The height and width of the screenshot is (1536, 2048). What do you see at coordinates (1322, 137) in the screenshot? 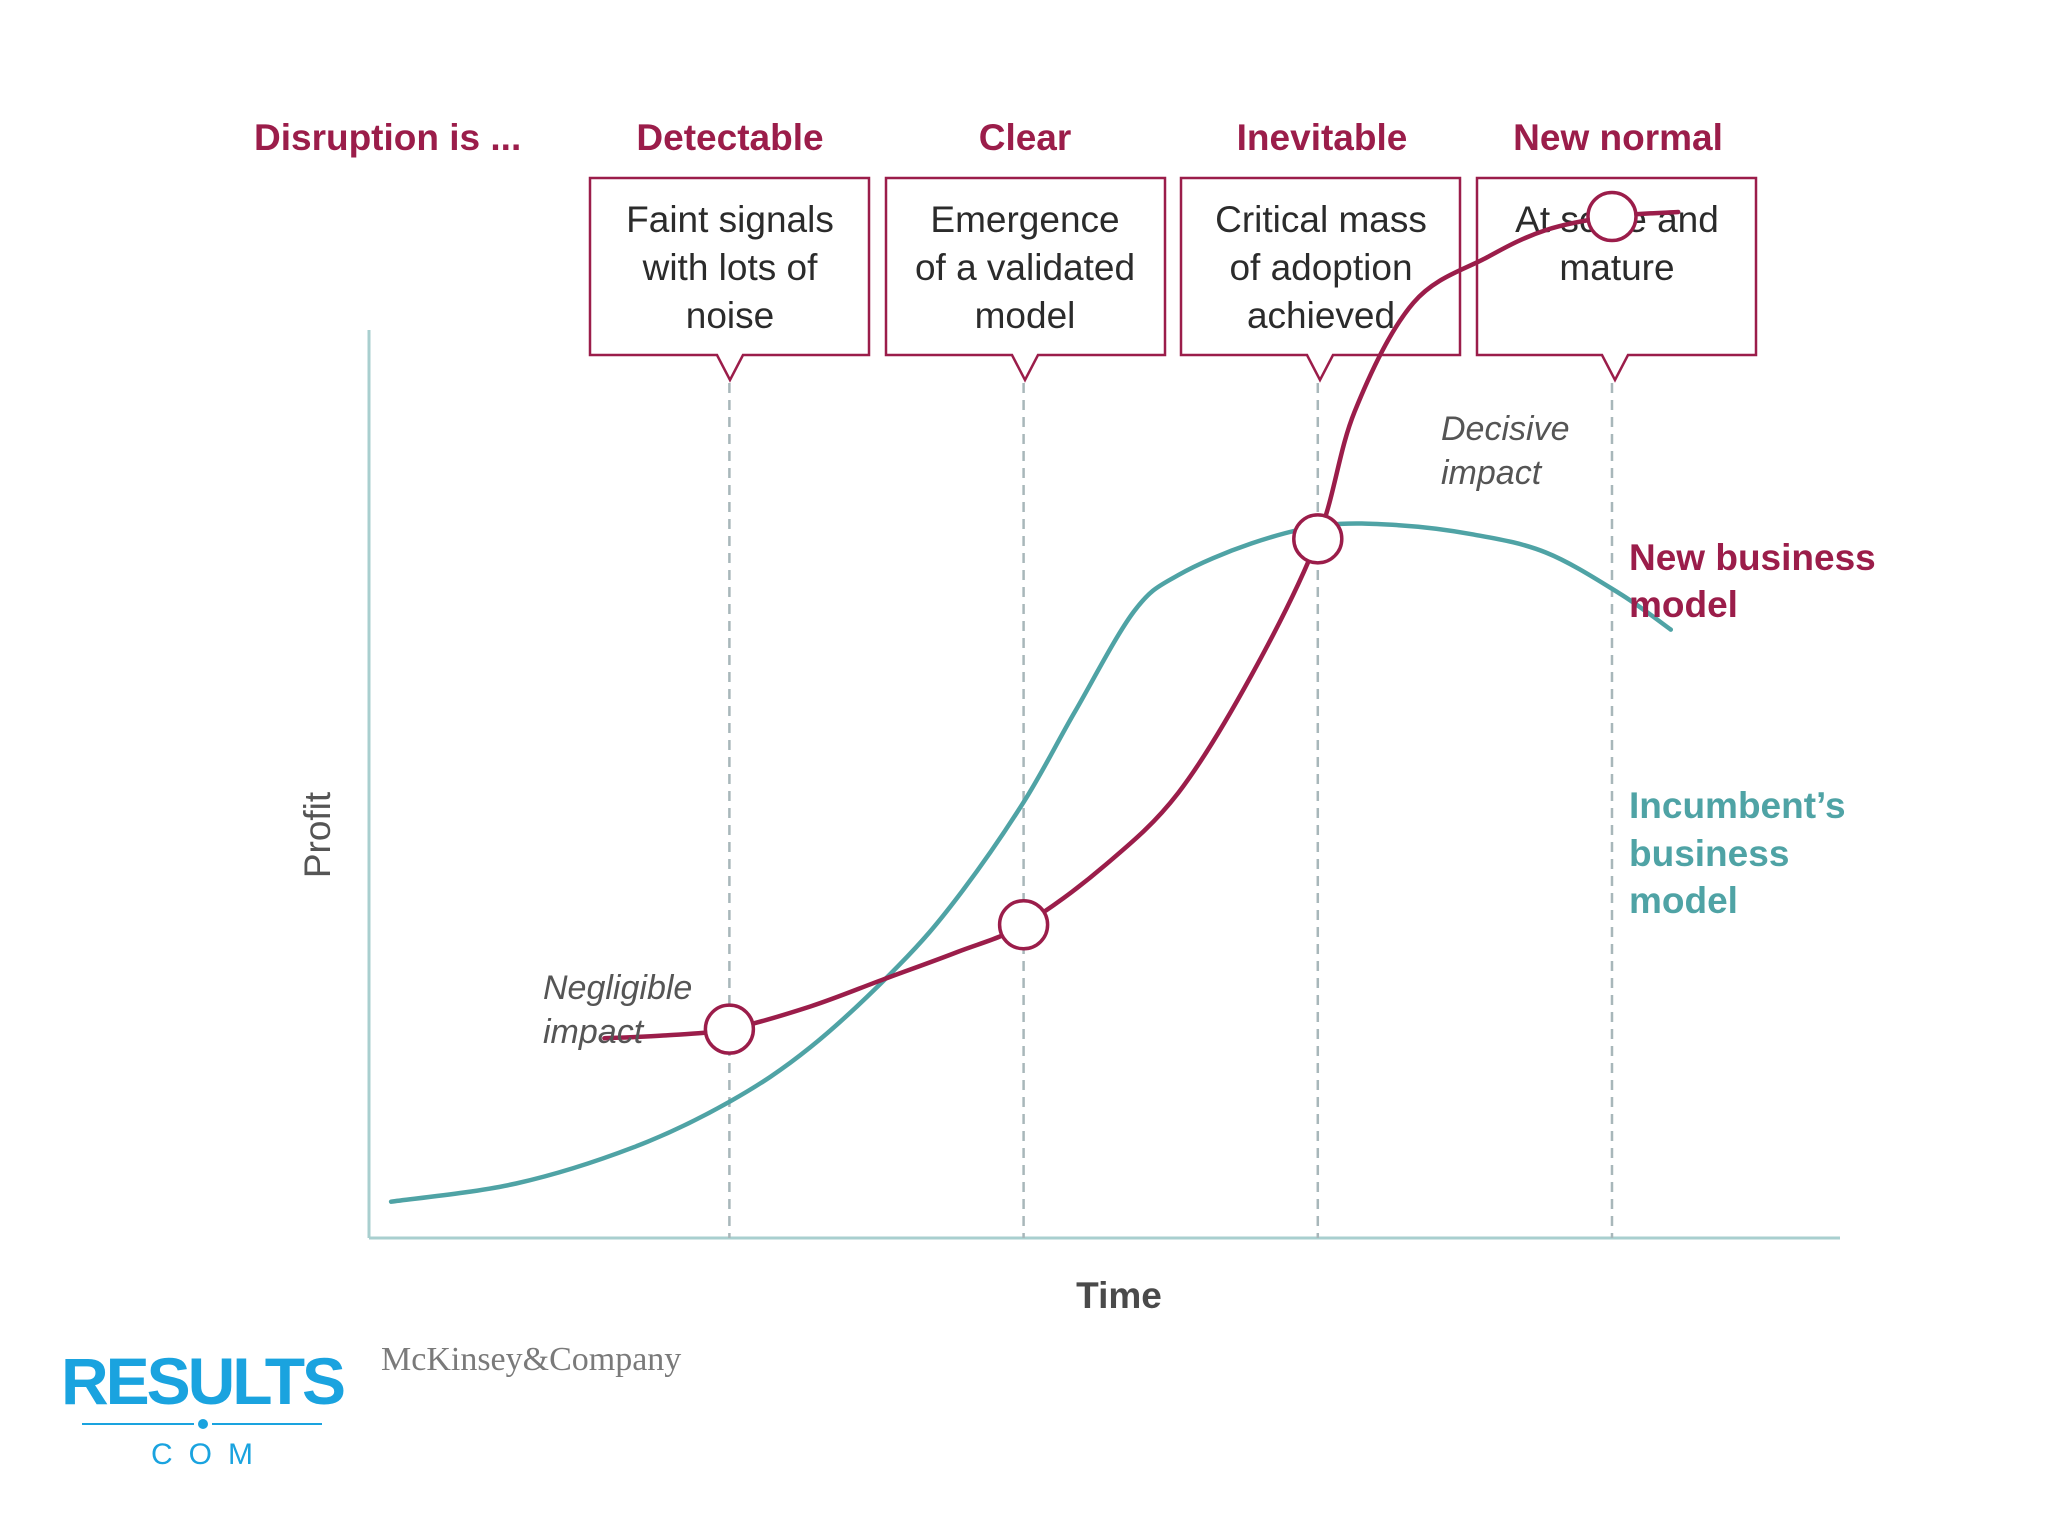
I see `phase-title-inevitable: Inevitable` at bounding box center [1322, 137].